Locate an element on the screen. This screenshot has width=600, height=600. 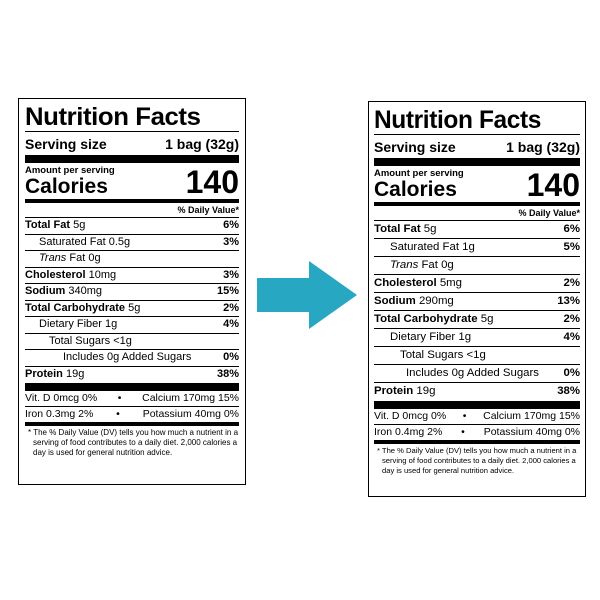
saturated-fat-label: Saturated Fat 1g is located at coordinates (432, 247).